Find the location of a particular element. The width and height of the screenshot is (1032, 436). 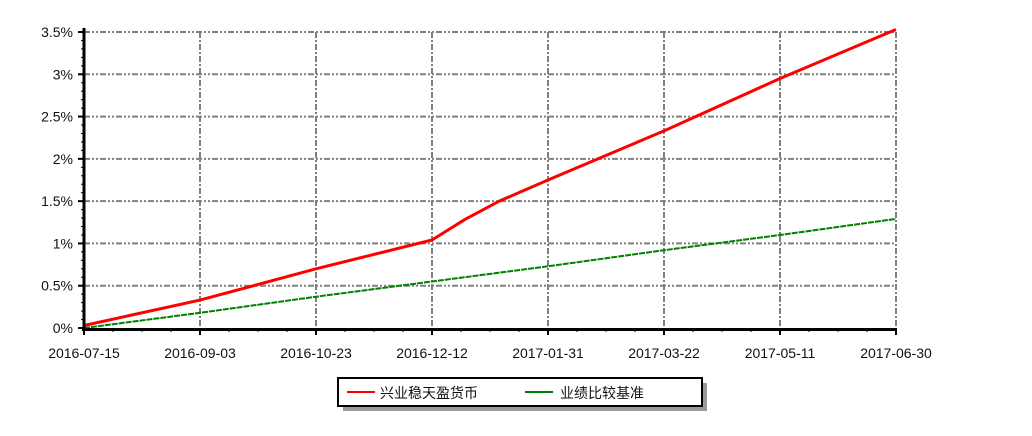

legend-label-benchmark: 业绩比较基准 is located at coordinates (602, 393).